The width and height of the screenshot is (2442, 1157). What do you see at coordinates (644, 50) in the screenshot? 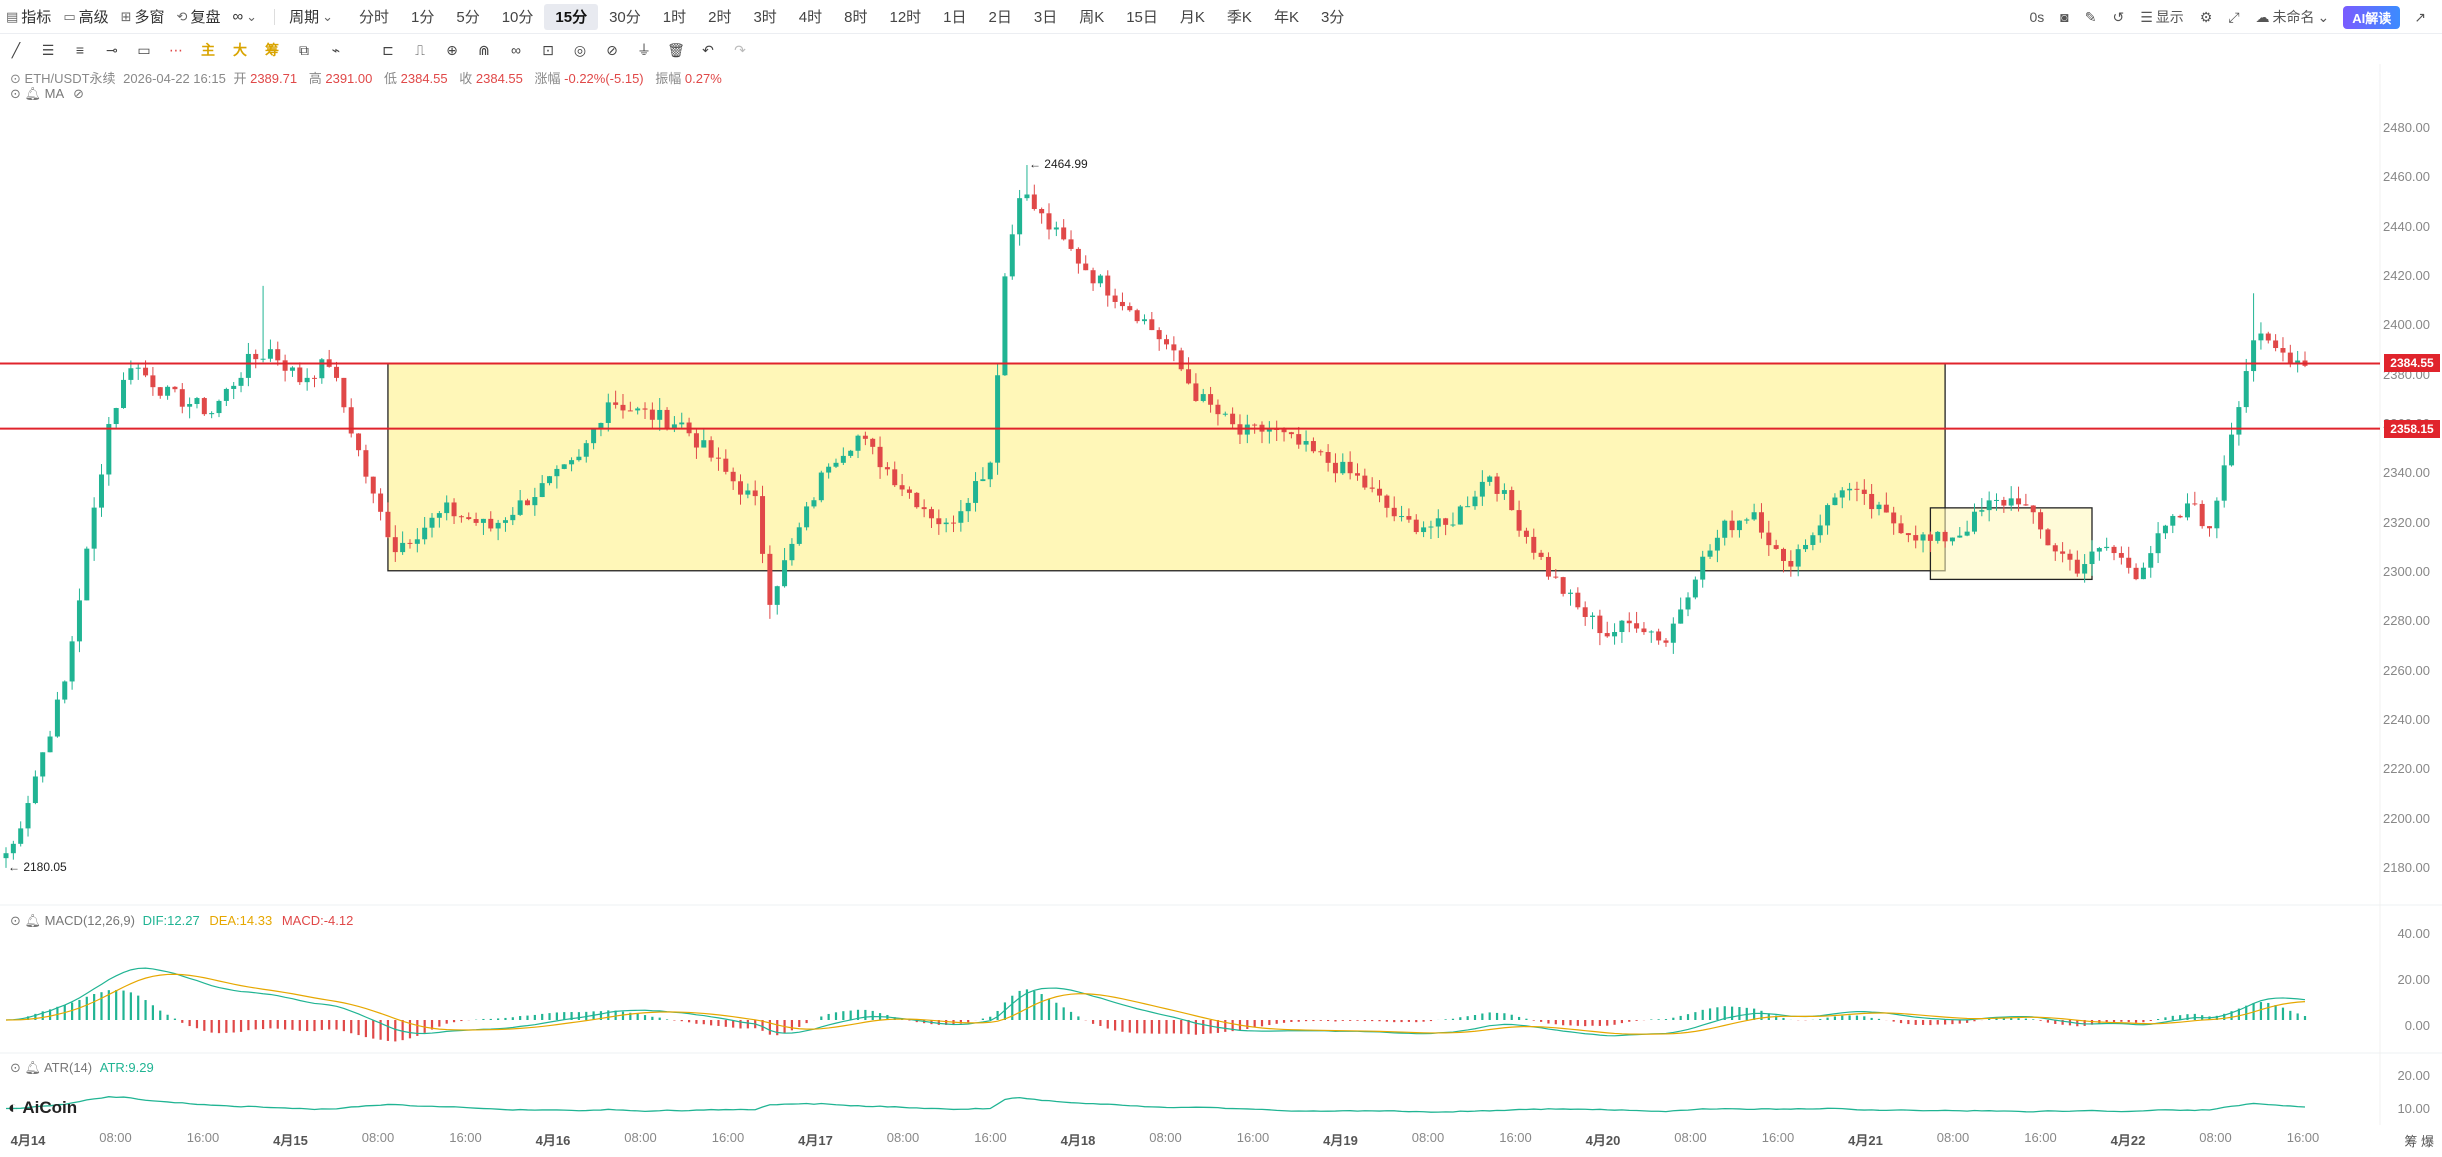
I see `filter-icon: ⏚` at bounding box center [644, 50].